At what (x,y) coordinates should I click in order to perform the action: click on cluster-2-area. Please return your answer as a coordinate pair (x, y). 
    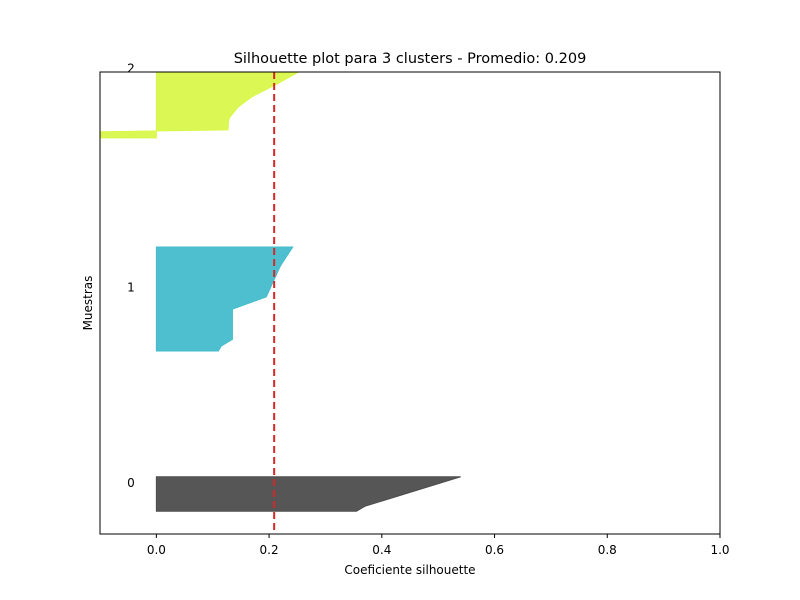
    Looking at the image, I should click on (200, 105).